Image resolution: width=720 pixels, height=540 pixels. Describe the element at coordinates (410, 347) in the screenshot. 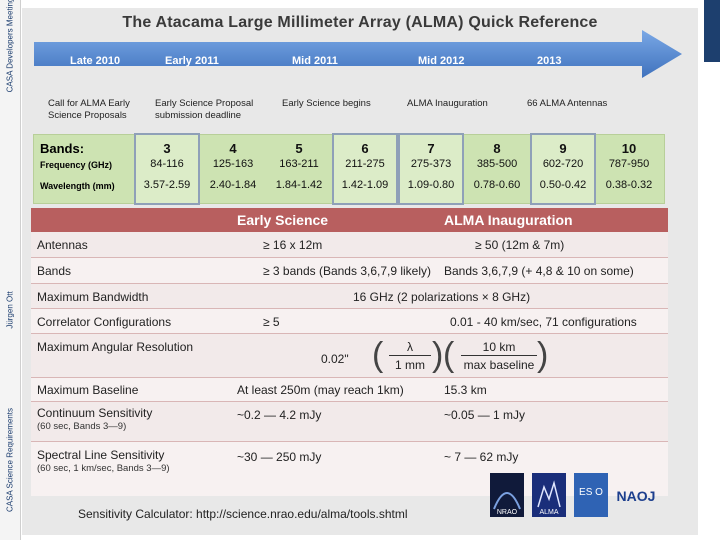

I see `resolution-num: λ` at that location.